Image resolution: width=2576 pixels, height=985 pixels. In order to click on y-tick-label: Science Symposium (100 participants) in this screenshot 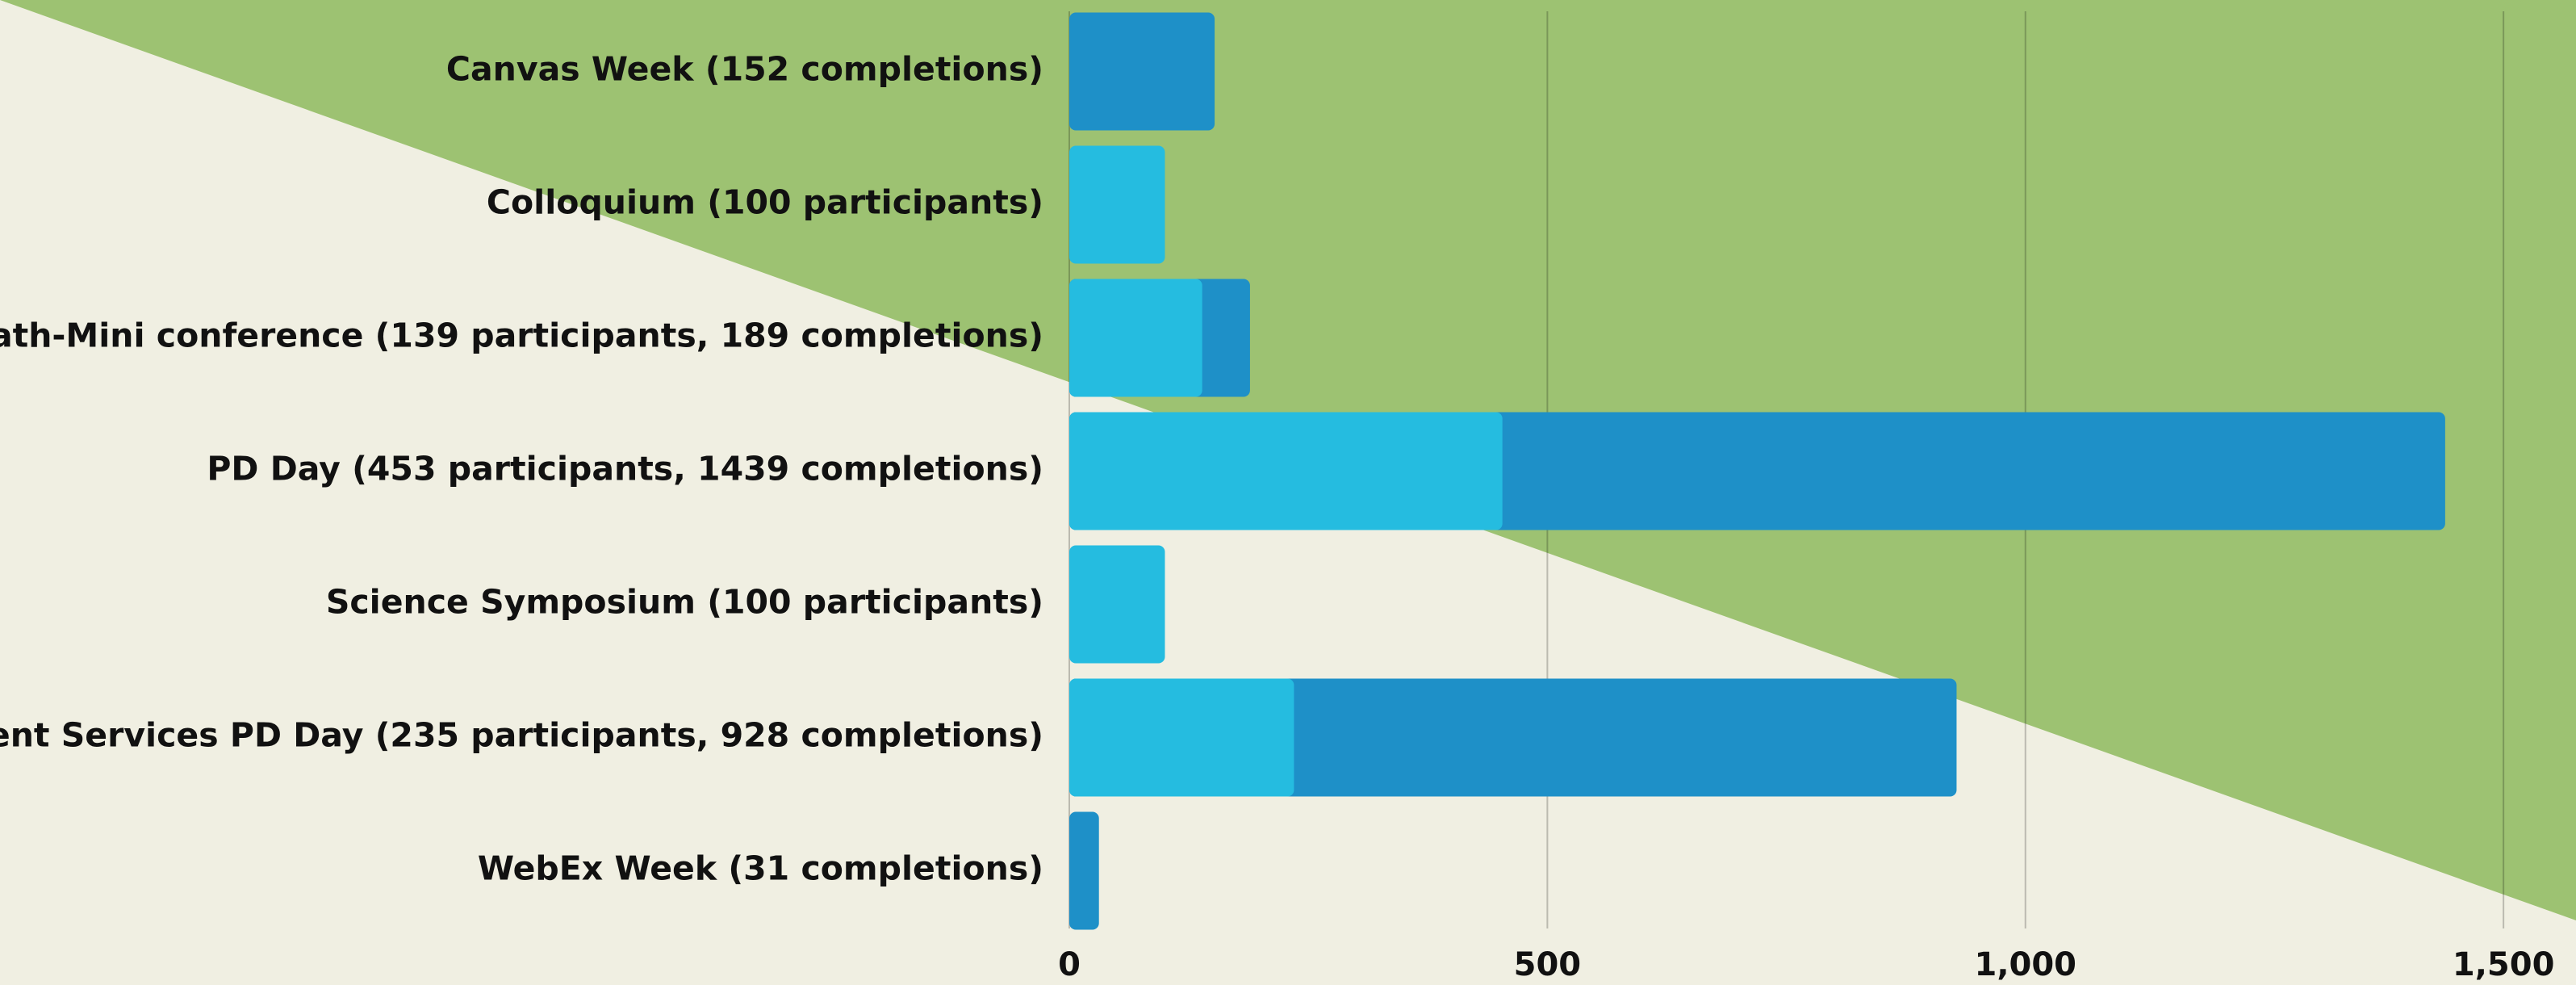, I will do `click(684, 602)`.